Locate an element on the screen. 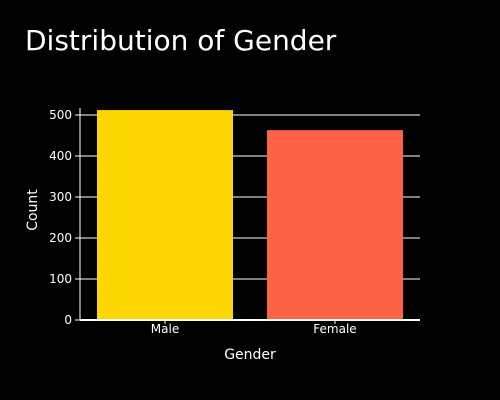 The width and height of the screenshot is (500, 400). y-tick-label: 300 is located at coordinates (60, 197).